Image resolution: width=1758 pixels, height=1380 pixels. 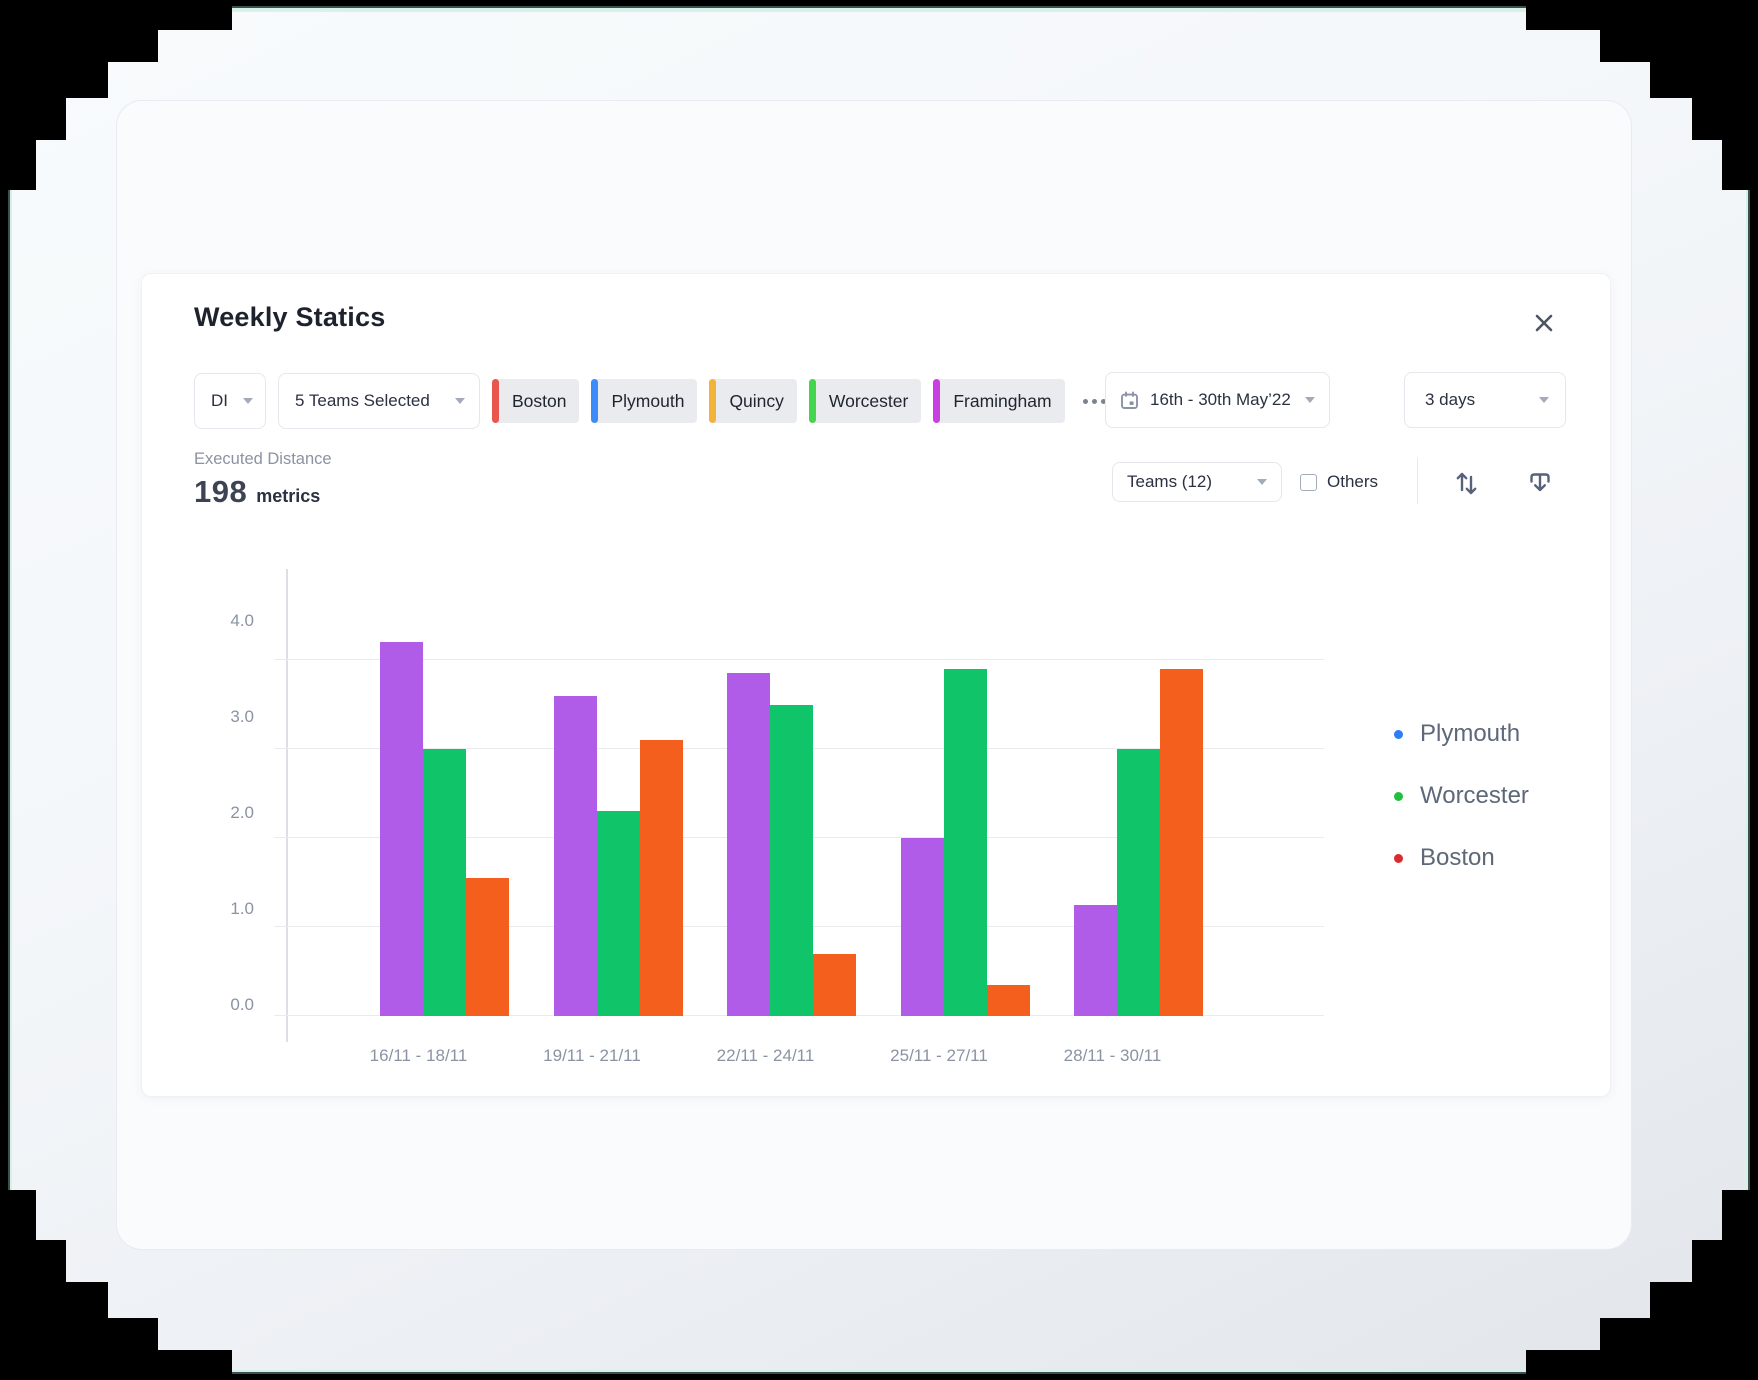 I want to click on team-chip: Quincy, so click(x=753, y=401).